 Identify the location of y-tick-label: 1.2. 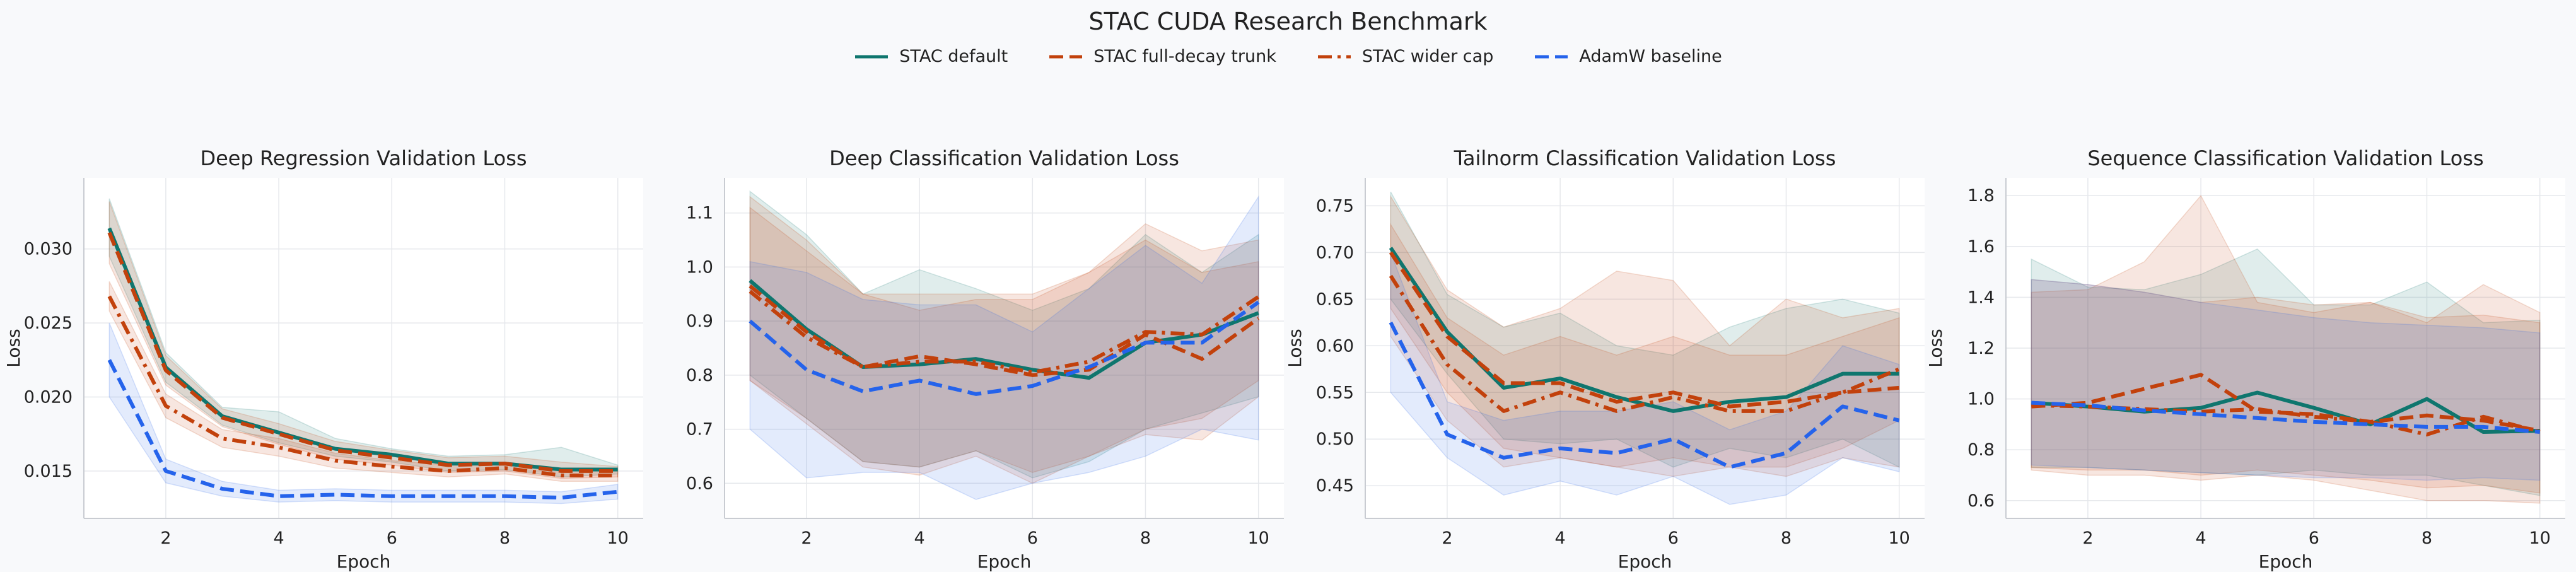
(1981, 348).